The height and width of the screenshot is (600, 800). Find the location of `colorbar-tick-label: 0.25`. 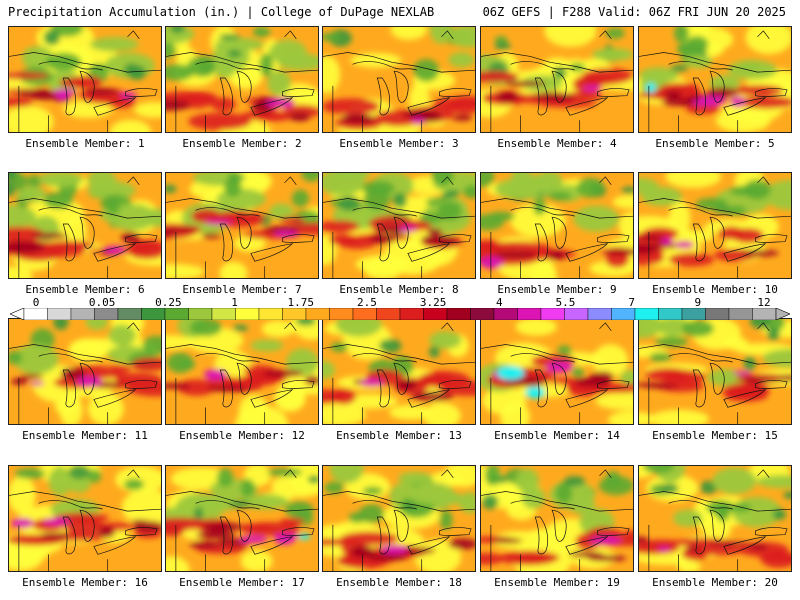

colorbar-tick-label: 0.25 is located at coordinates (168, 302).